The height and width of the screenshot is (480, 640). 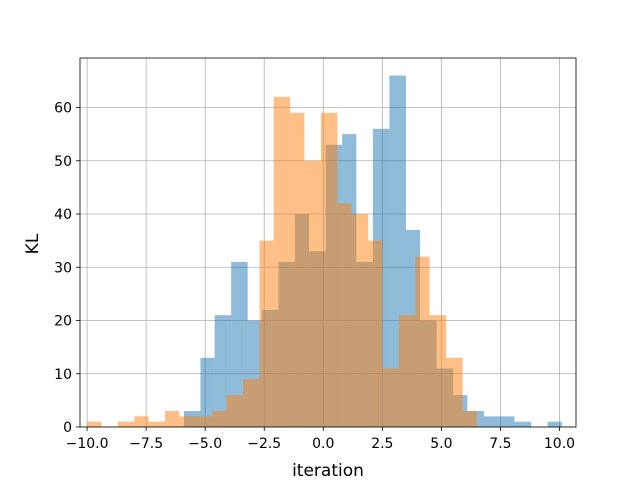 I want to click on x-axis-label: iteration, so click(x=328, y=470).